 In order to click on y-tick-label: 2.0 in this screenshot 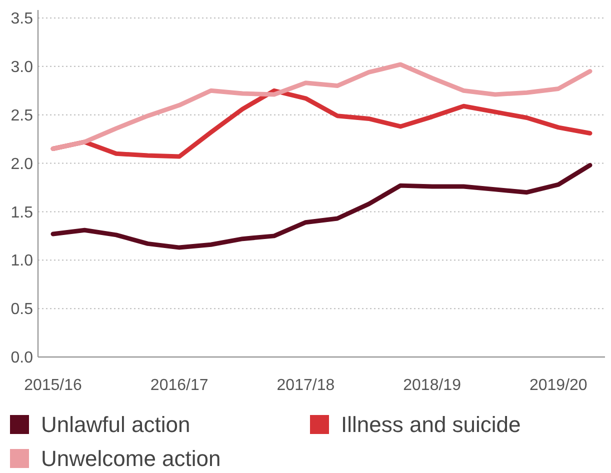, I will do `click(22, 164)`.